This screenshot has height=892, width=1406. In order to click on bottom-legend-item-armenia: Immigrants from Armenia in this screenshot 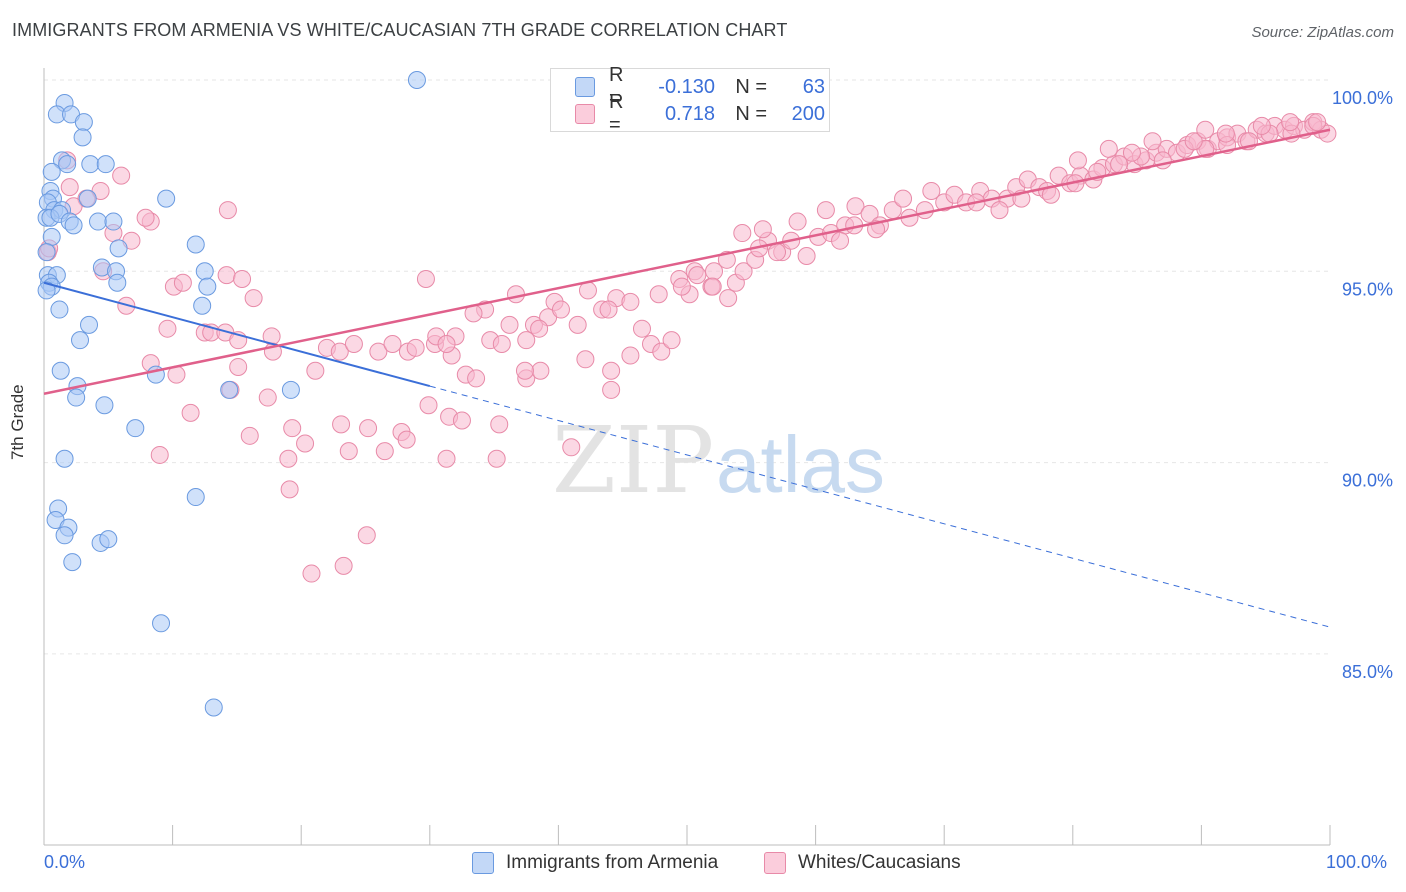, I will do `click(595, 863)`.